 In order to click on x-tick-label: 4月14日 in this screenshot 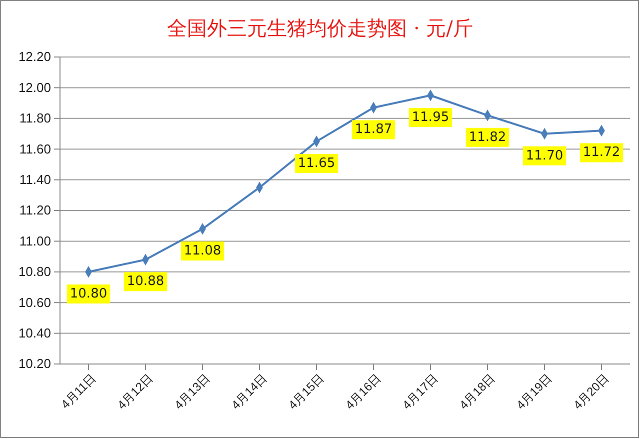, I will do `click(249, 391)`.